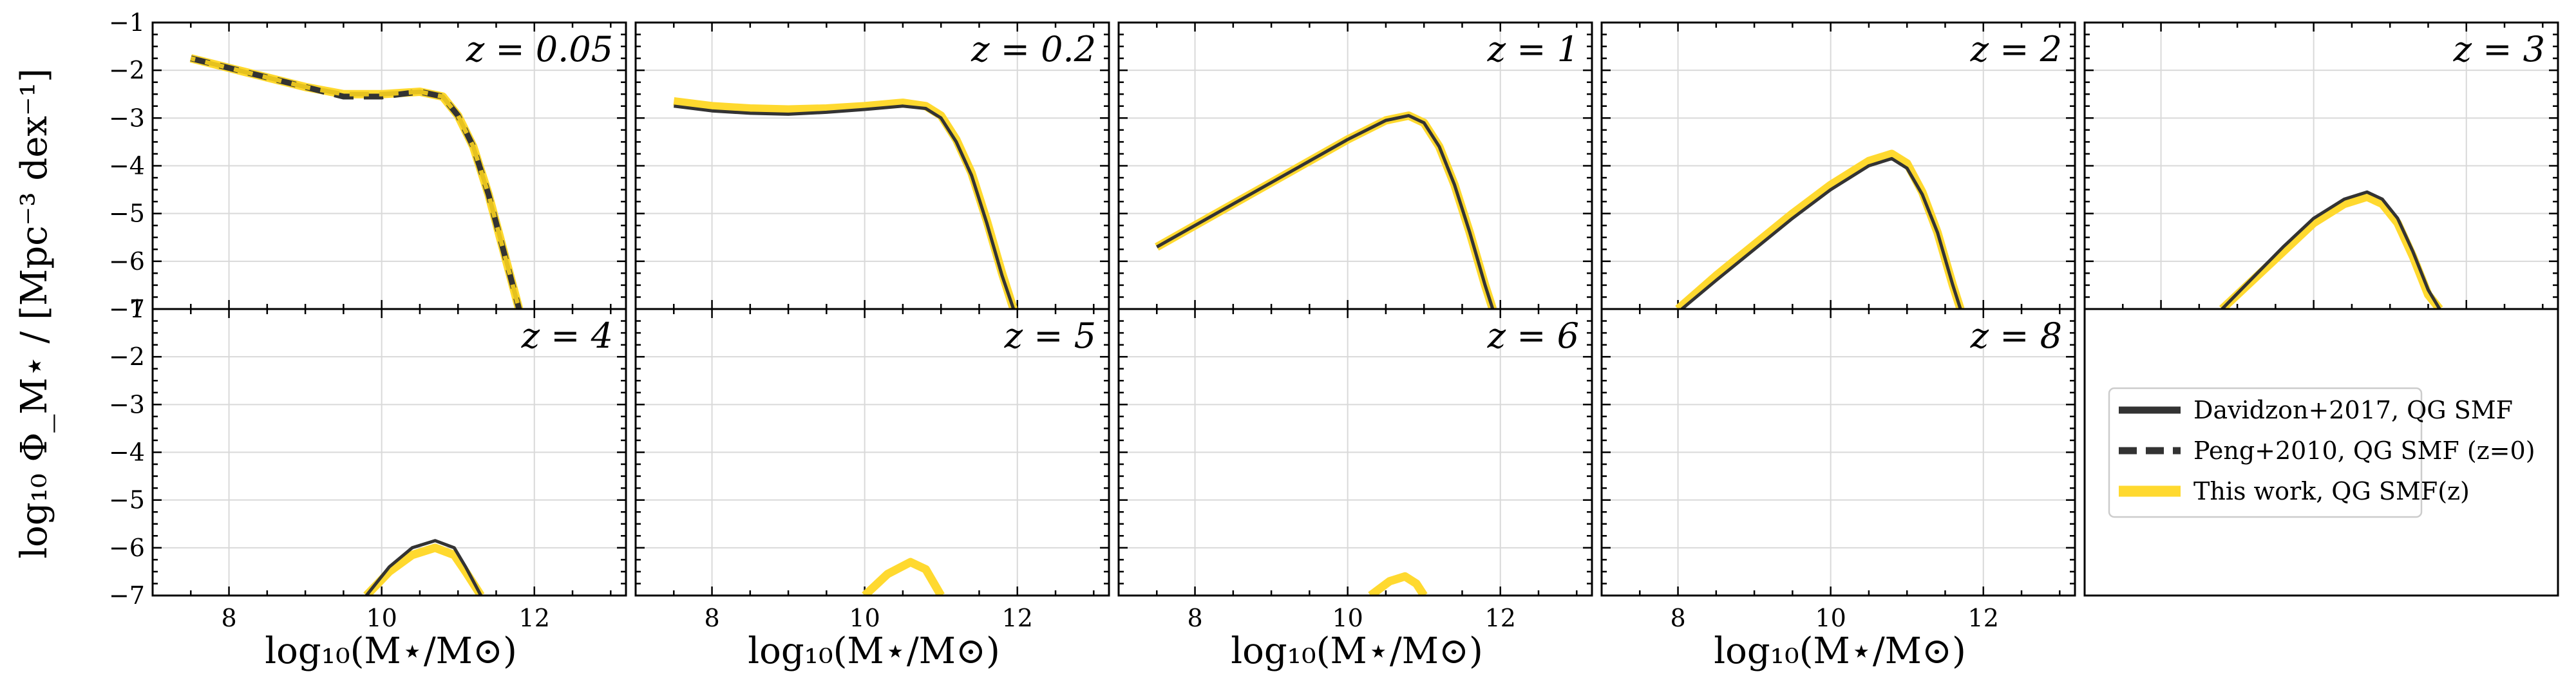 The width and height of the screenshot is (2576, 676). I want to click on panel-1-ytick-label: −3, so click(127, 118).